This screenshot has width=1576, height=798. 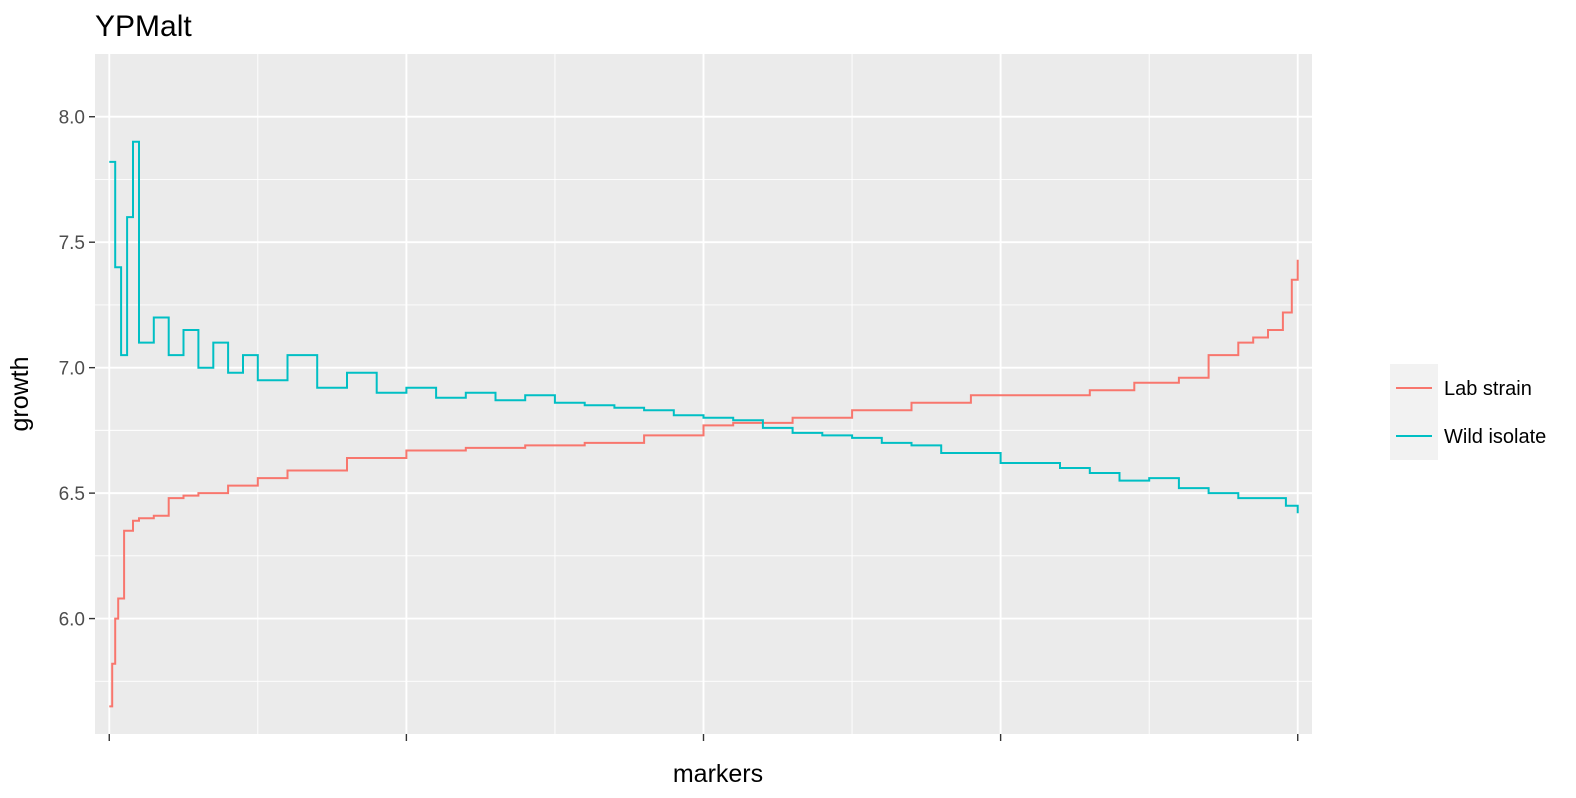 What do you see at coordinates (72, 494) in the screenshot?
I see `y-tick-label: 6.5` at bounding box center [72, 494].